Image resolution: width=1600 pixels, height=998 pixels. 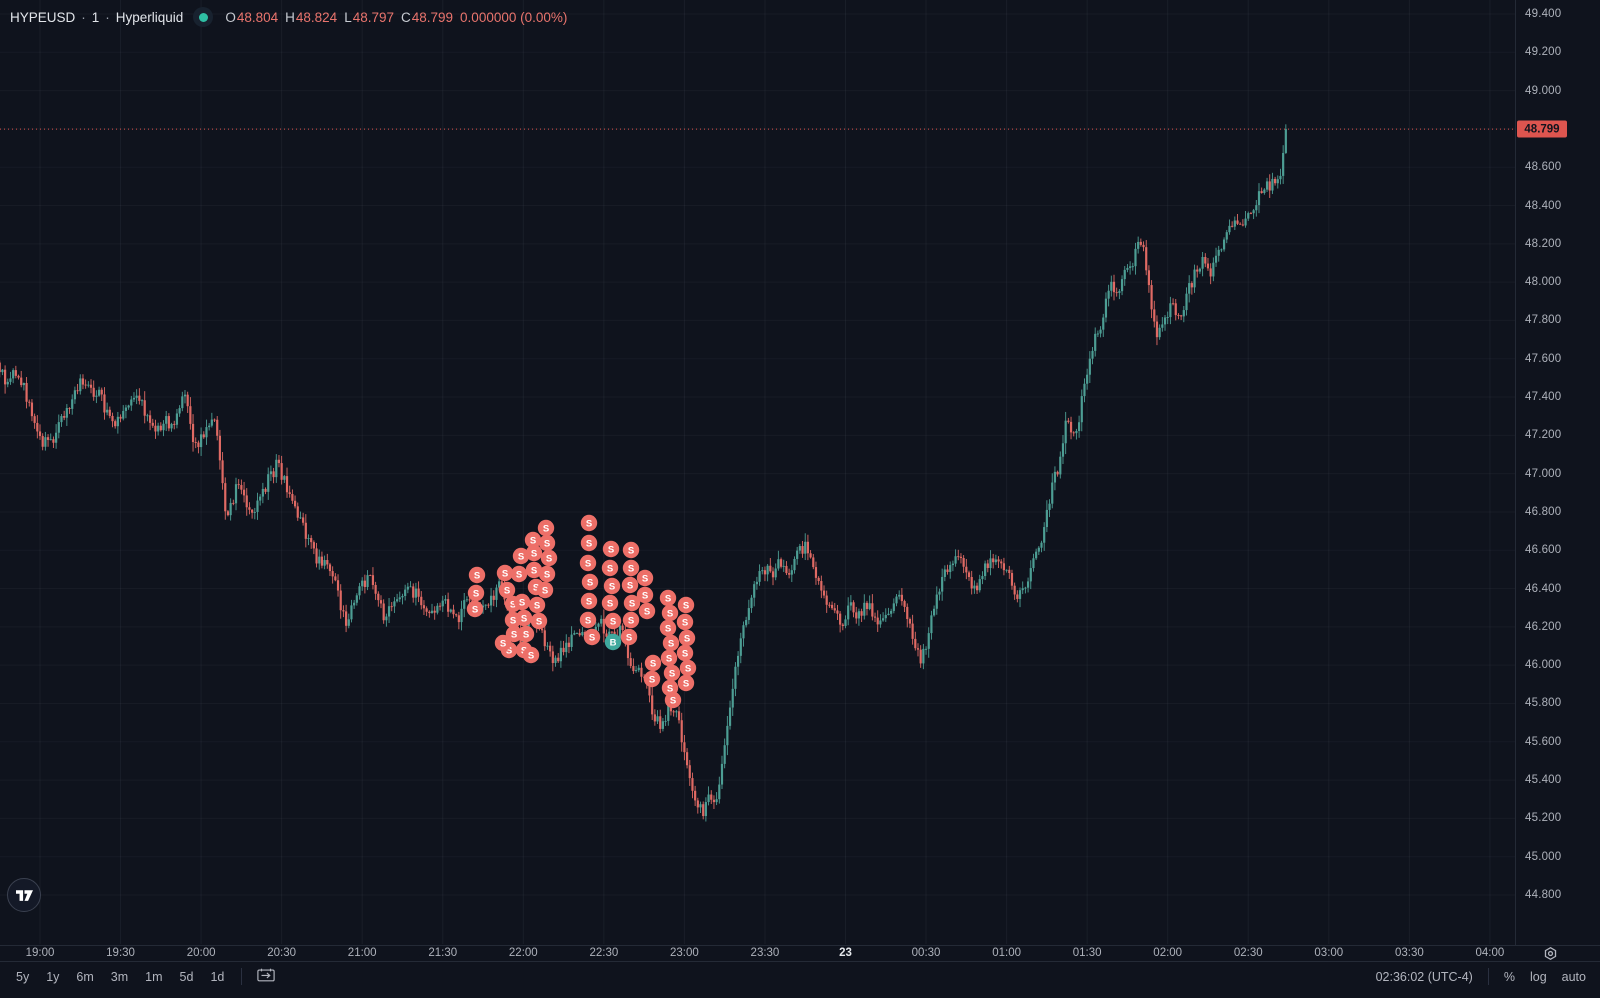 I want to click on toolbar-divider, so click(x=242, y=976).